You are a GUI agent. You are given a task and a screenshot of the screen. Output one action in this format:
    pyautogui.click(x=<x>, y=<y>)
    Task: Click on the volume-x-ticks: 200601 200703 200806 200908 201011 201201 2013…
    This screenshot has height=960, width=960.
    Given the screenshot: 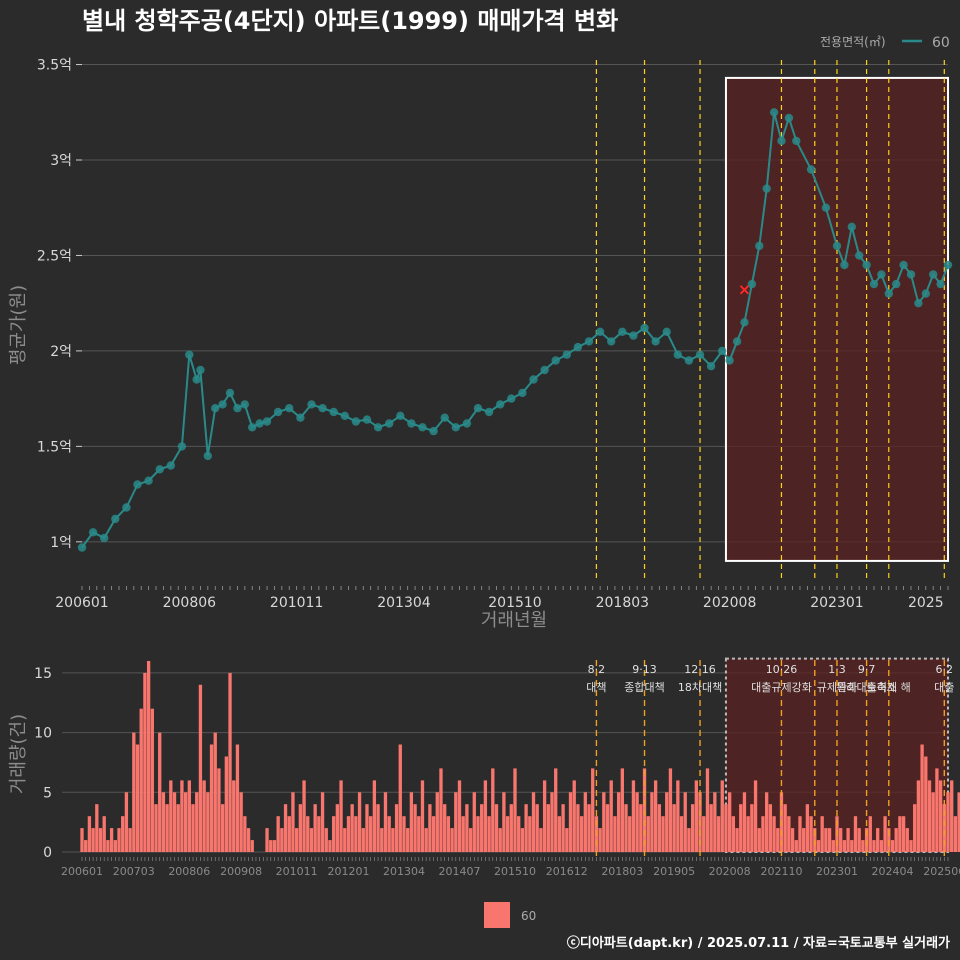 What is the action you would take?
    pyautogui.click(x=510, y=871)
    